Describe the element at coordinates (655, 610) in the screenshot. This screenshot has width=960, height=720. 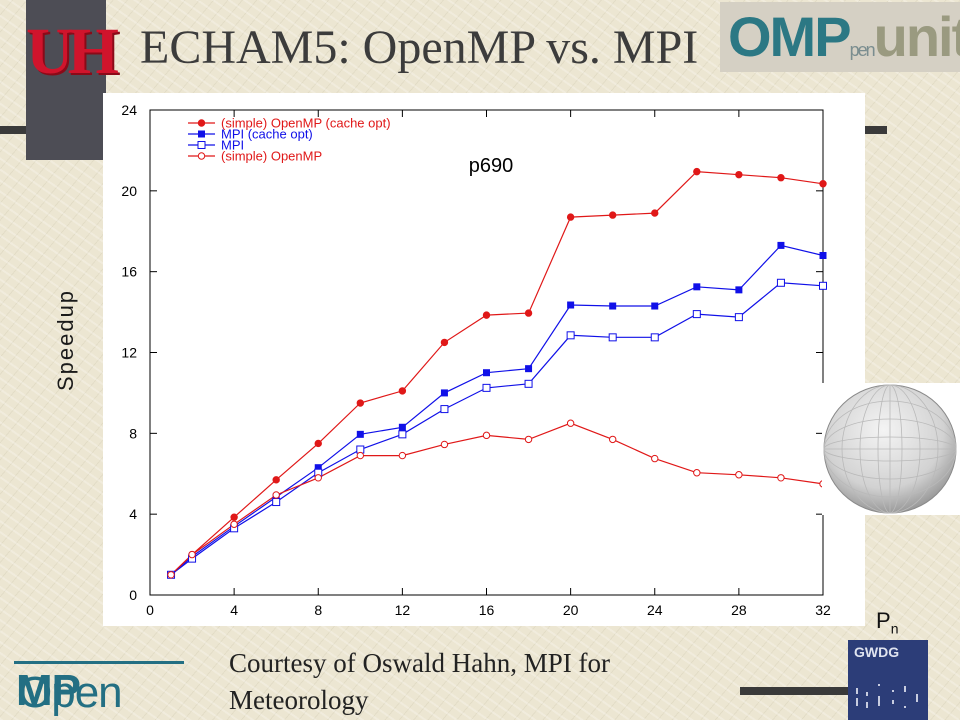
I see `x-tick-label: 24` at that location.